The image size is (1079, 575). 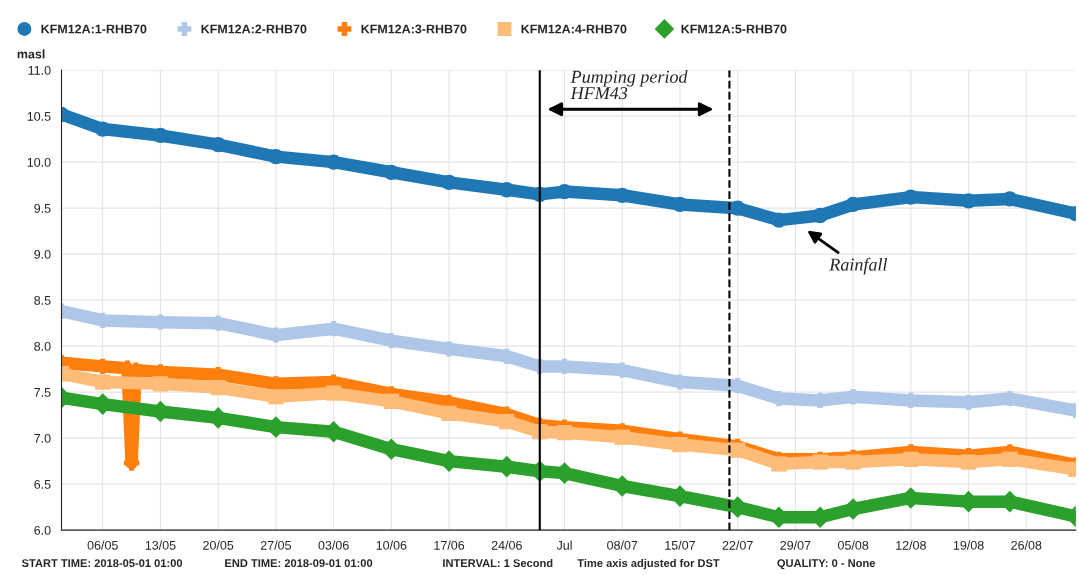 I want to click on x-tick-label: 20/05, so click(x=218, y=545).